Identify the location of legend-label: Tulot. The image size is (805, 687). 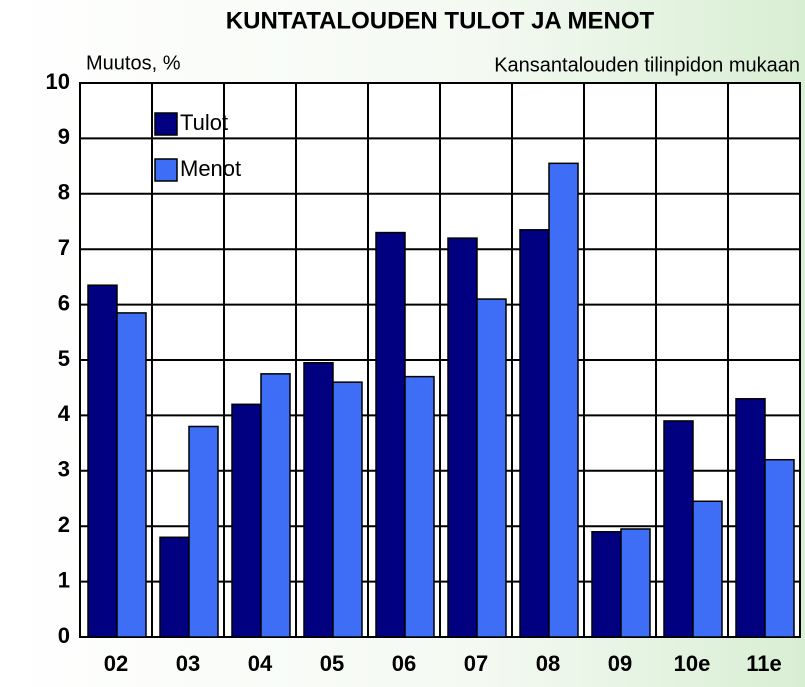
(204, 122).